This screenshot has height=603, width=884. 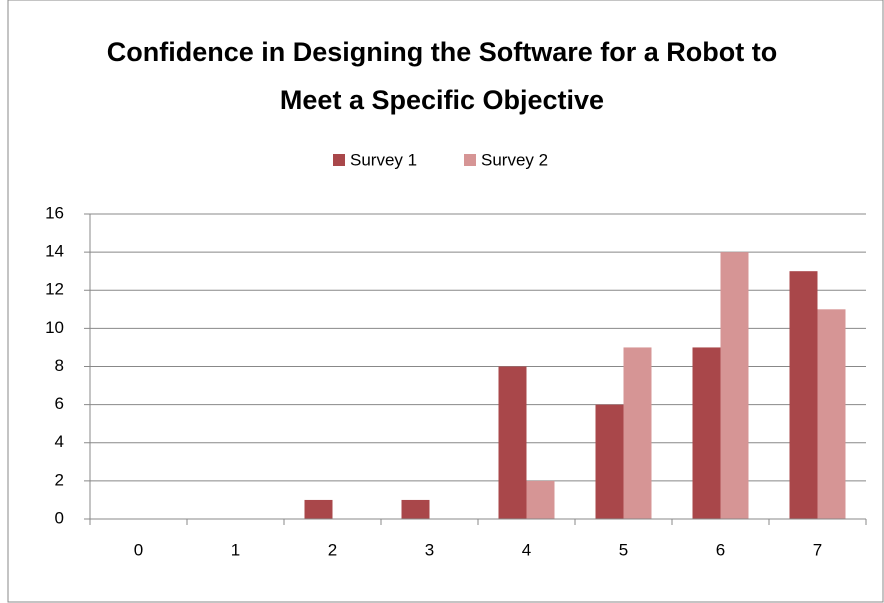 I want to click on x-tick-label: 4, so click(x=526, y=549).